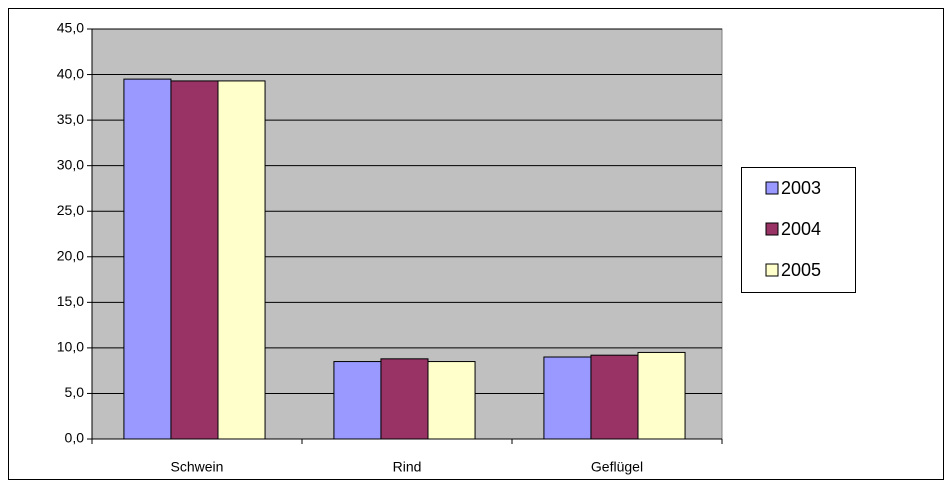 The height and width of the screenshot is (488, 952). Describe the element at coordinates (70, 119) in the screenshot. I see `y-tick-label: 35,0` at that location.